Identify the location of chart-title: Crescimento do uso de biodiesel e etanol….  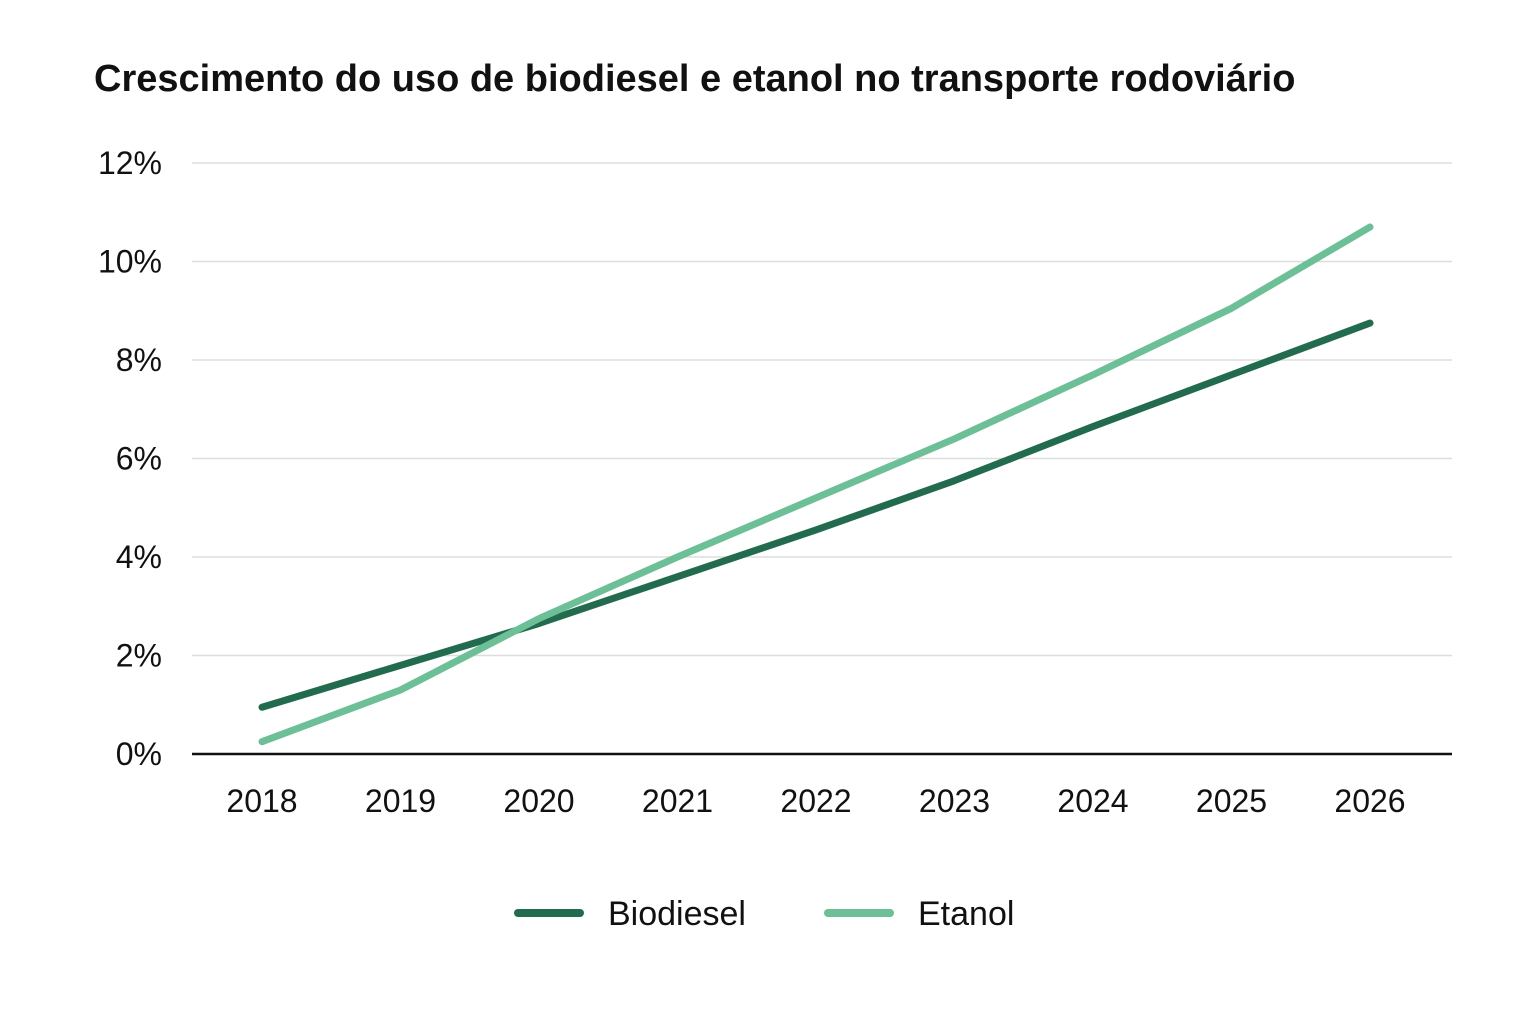
(694, 79).